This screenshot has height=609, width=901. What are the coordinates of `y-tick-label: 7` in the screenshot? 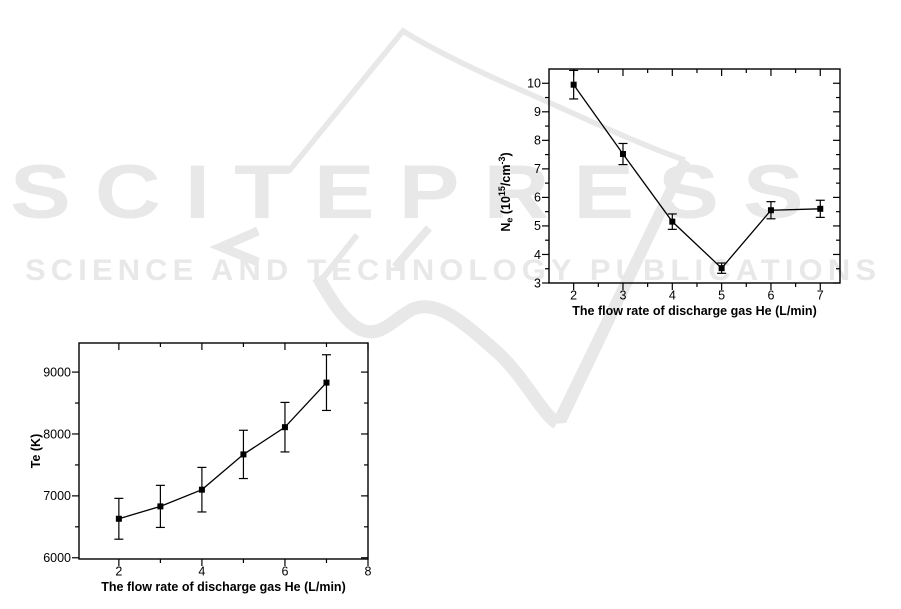 It's located at (537, 169).